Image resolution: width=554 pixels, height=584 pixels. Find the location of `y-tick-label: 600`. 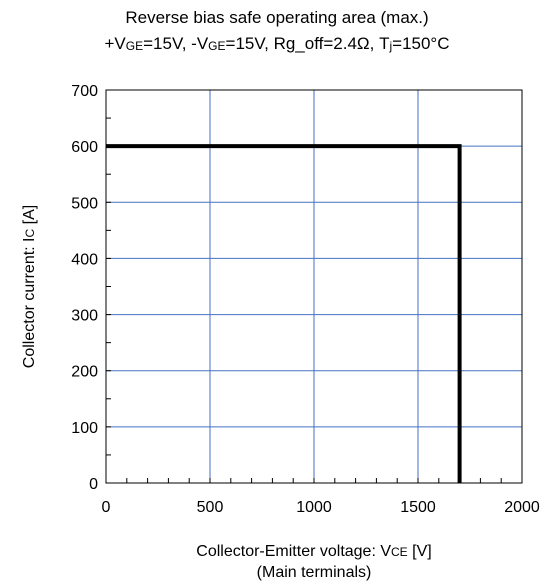

y-tick-label: 600 is located at coordinates (84, 147).